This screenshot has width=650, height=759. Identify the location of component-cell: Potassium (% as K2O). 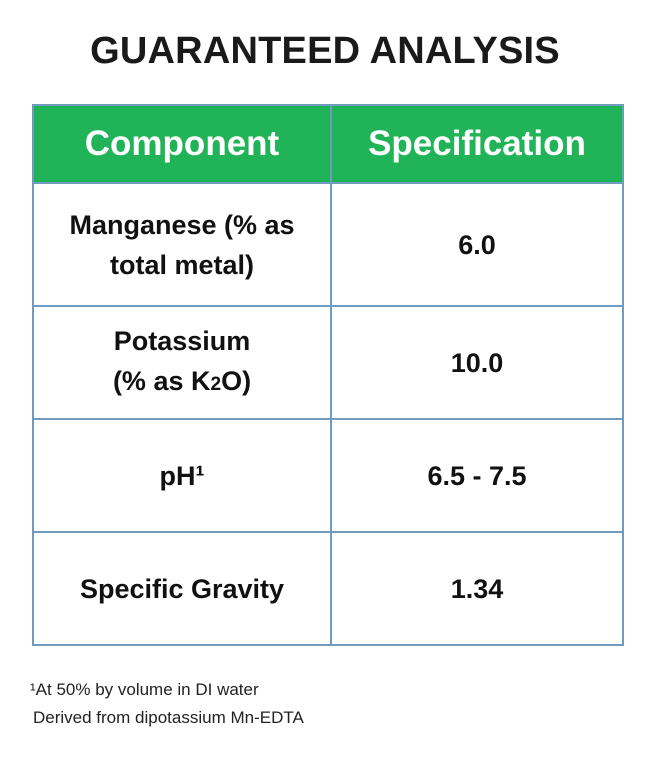
(182, 362).